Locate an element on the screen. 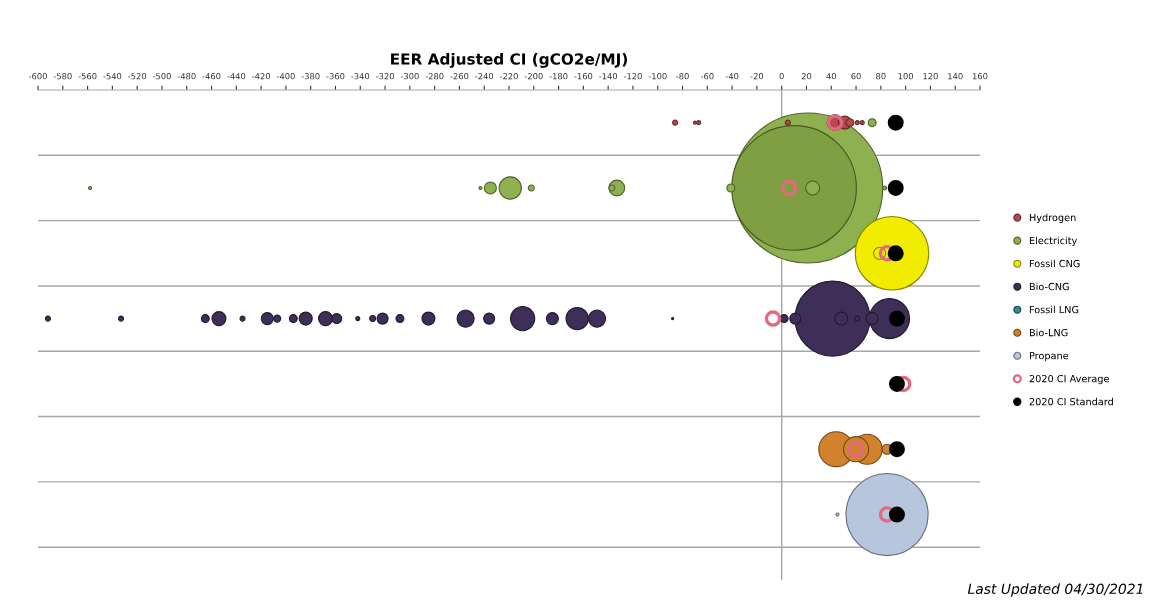 The width and height of the screenshot is (1156, 604). x-tick-label: 100 is located at coordinates (906, 76).